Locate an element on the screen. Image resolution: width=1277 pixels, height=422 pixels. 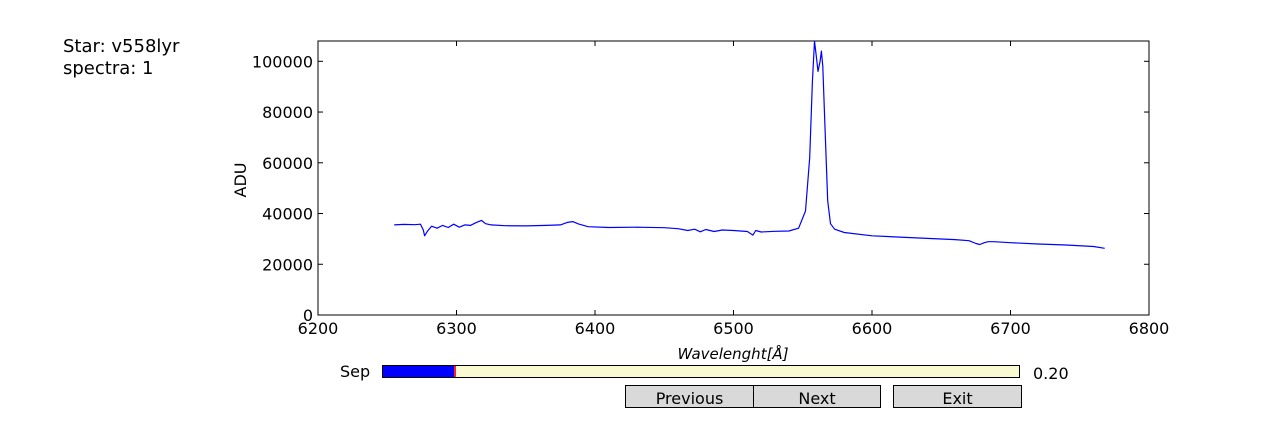
y-tick-label: 60000 is located at coordinates (287, 163).